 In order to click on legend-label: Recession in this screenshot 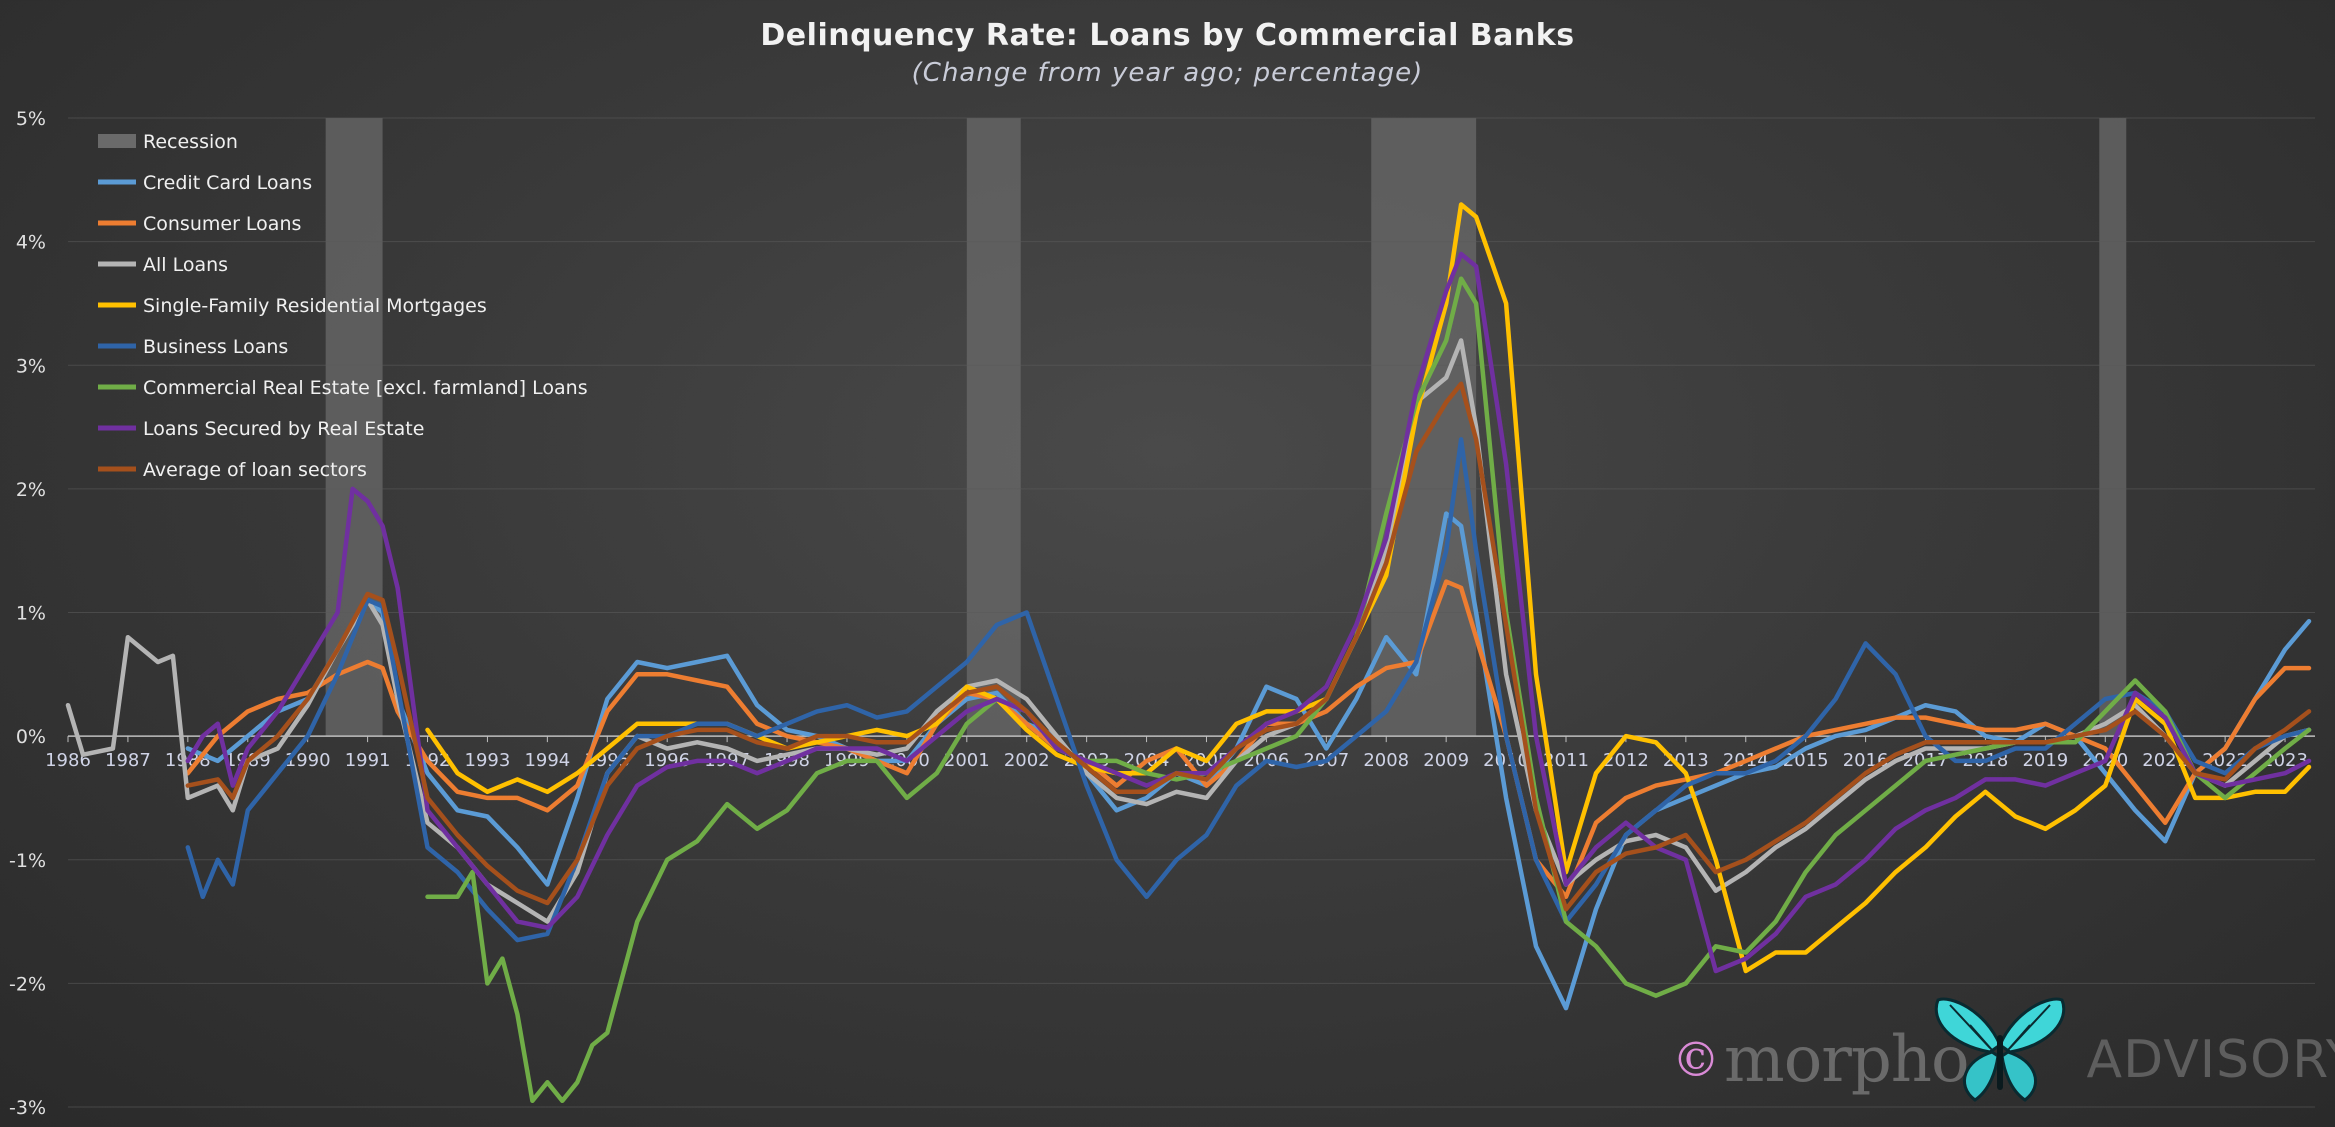, I will do `click(190, 142)`.